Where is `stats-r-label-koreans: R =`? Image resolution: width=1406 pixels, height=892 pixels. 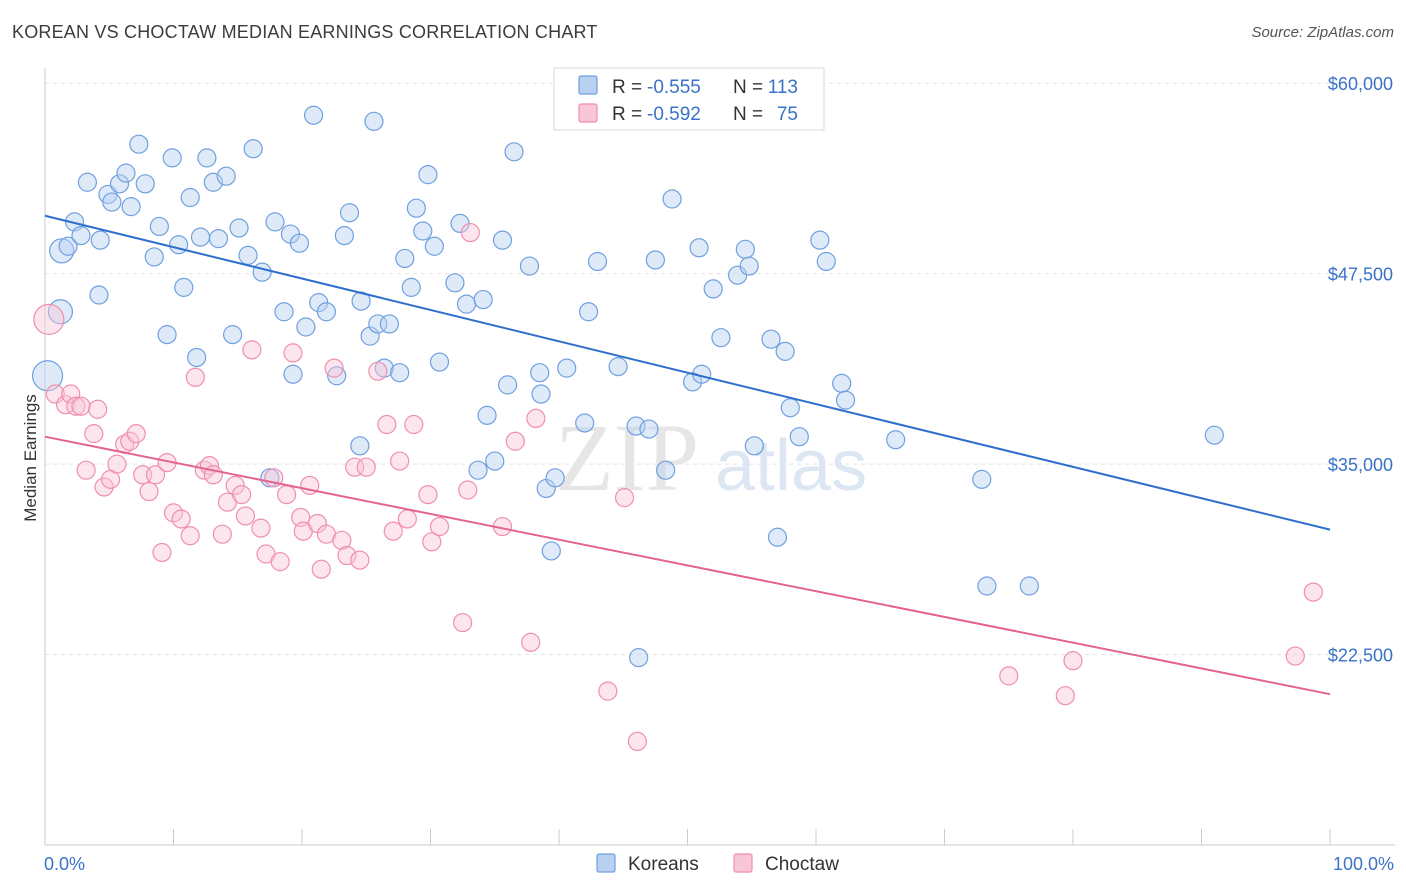 stats-r-label-koreans: R = is located at coordinates (627, 87).